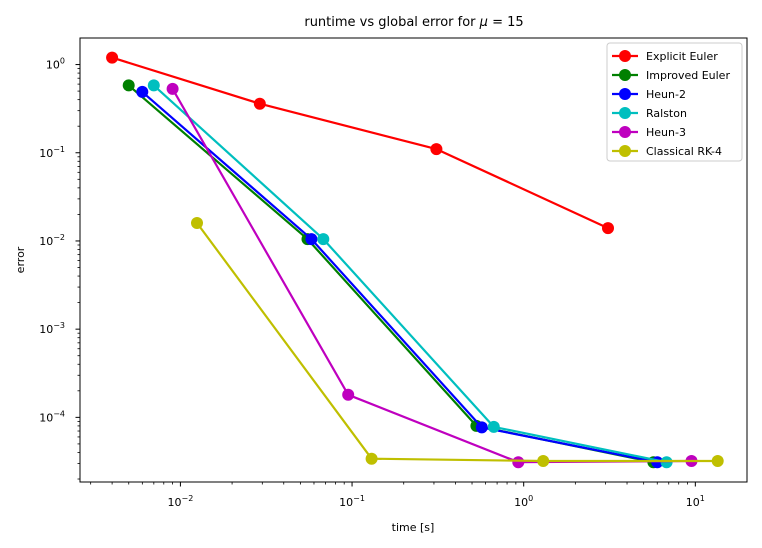  What do you see at coordinates (52, 152) in the screenshot?
I see `y-tick-label: 10⁻¹` at bounding box center [52, 152].